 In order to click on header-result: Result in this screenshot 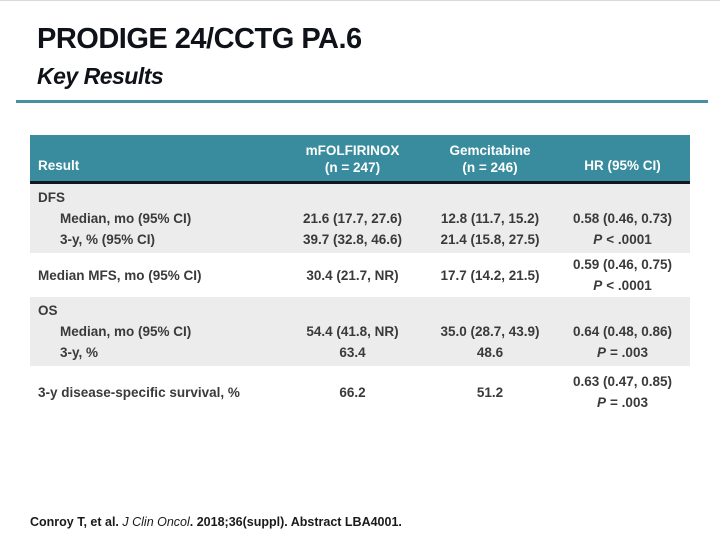, I will do `click(59, 165)`.